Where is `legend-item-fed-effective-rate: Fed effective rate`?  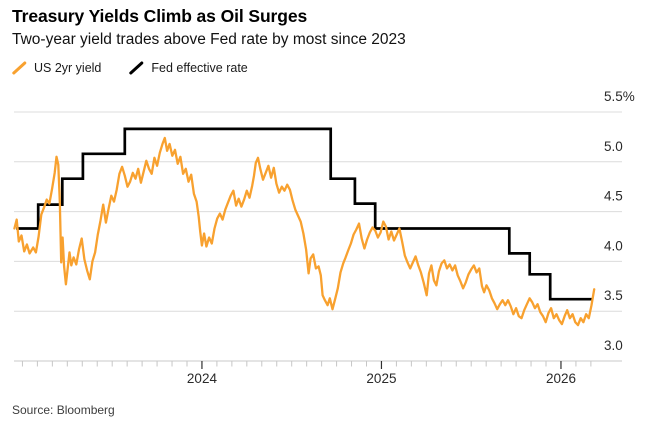 legend-item-fed-effective-rate: Fed effective rate is located at coordinates (188, 68).